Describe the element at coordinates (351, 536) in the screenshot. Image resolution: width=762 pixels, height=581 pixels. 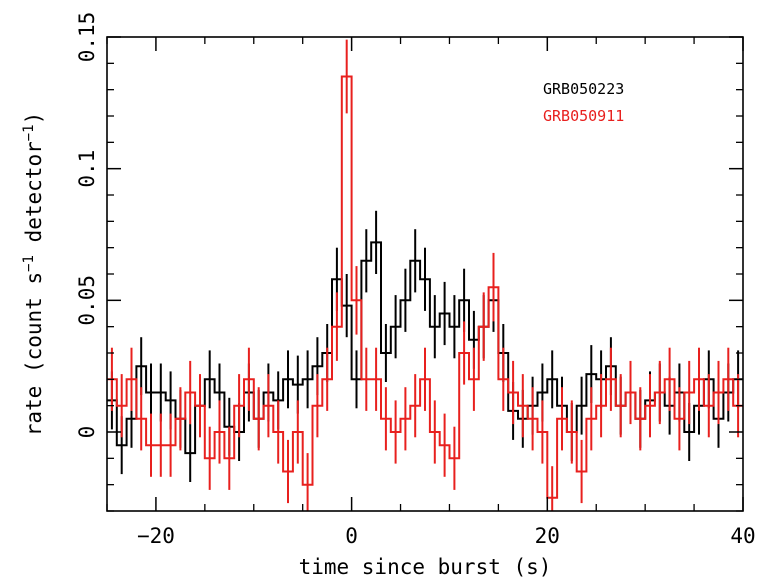
I see `x-tick-label: 0` at that location.